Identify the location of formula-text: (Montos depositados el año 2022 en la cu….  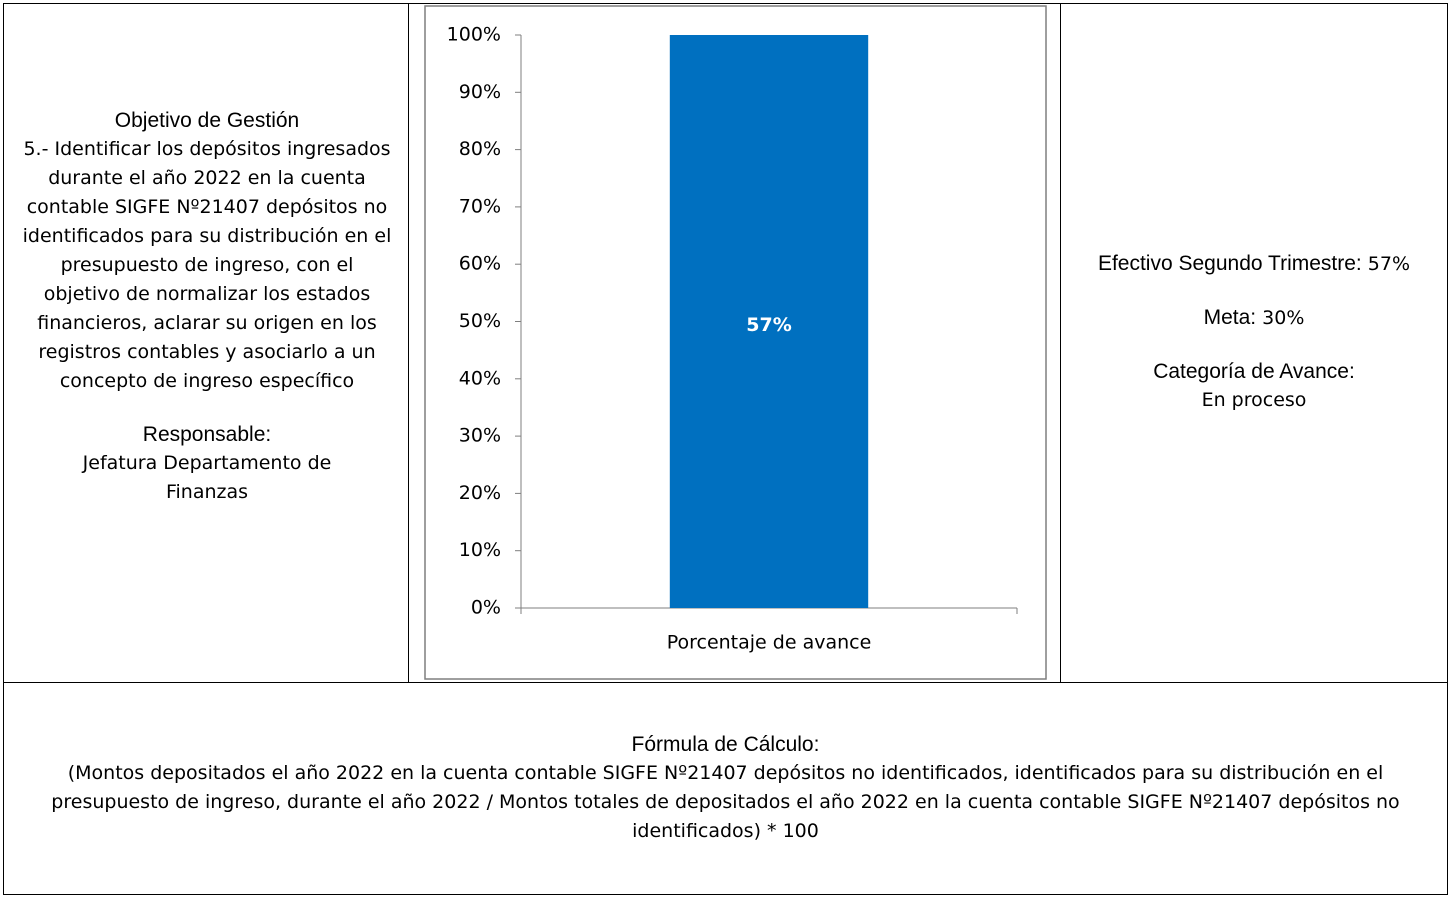
(725, 802).